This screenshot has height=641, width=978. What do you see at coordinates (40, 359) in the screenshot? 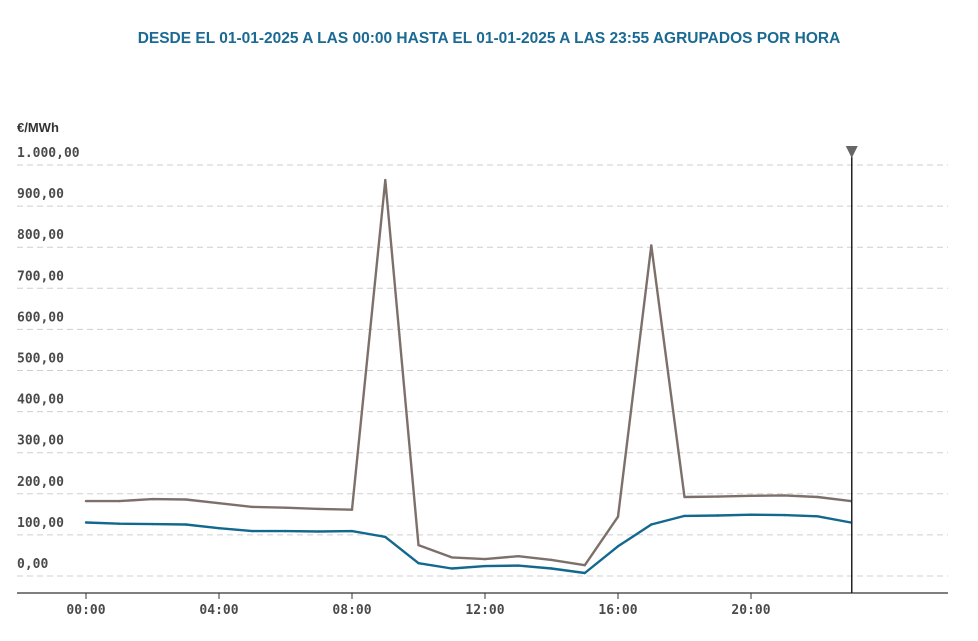
I see `y-tick-label: 500,00` at bounding box center [40, 359].